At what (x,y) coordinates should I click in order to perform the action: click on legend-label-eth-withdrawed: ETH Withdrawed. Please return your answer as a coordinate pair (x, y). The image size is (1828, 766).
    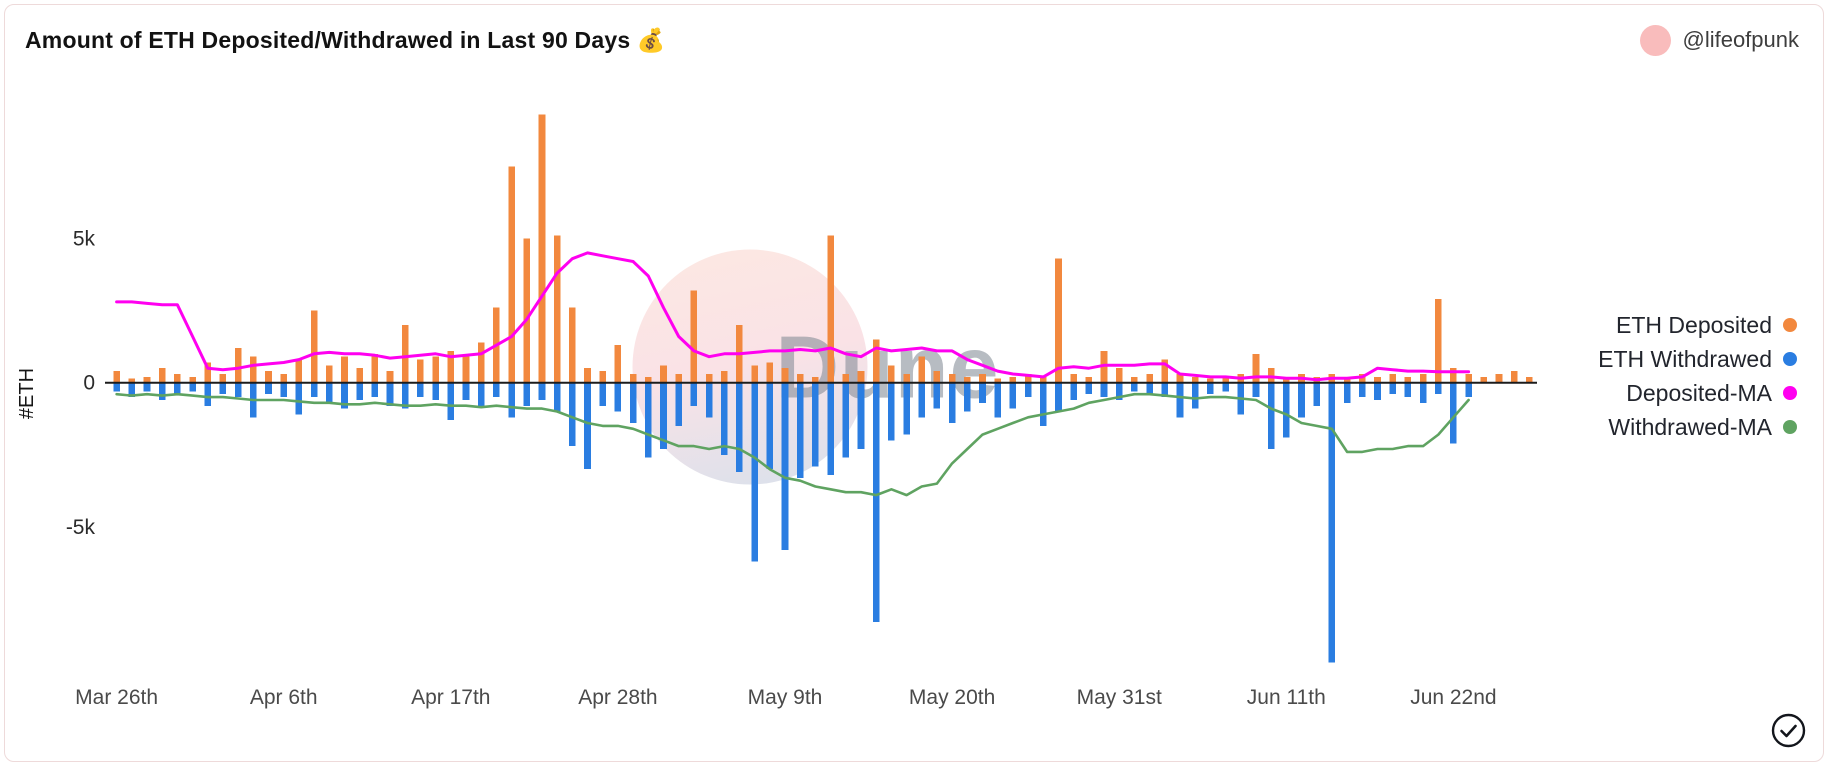
    Looking at the image, I should click on (1685, 358).